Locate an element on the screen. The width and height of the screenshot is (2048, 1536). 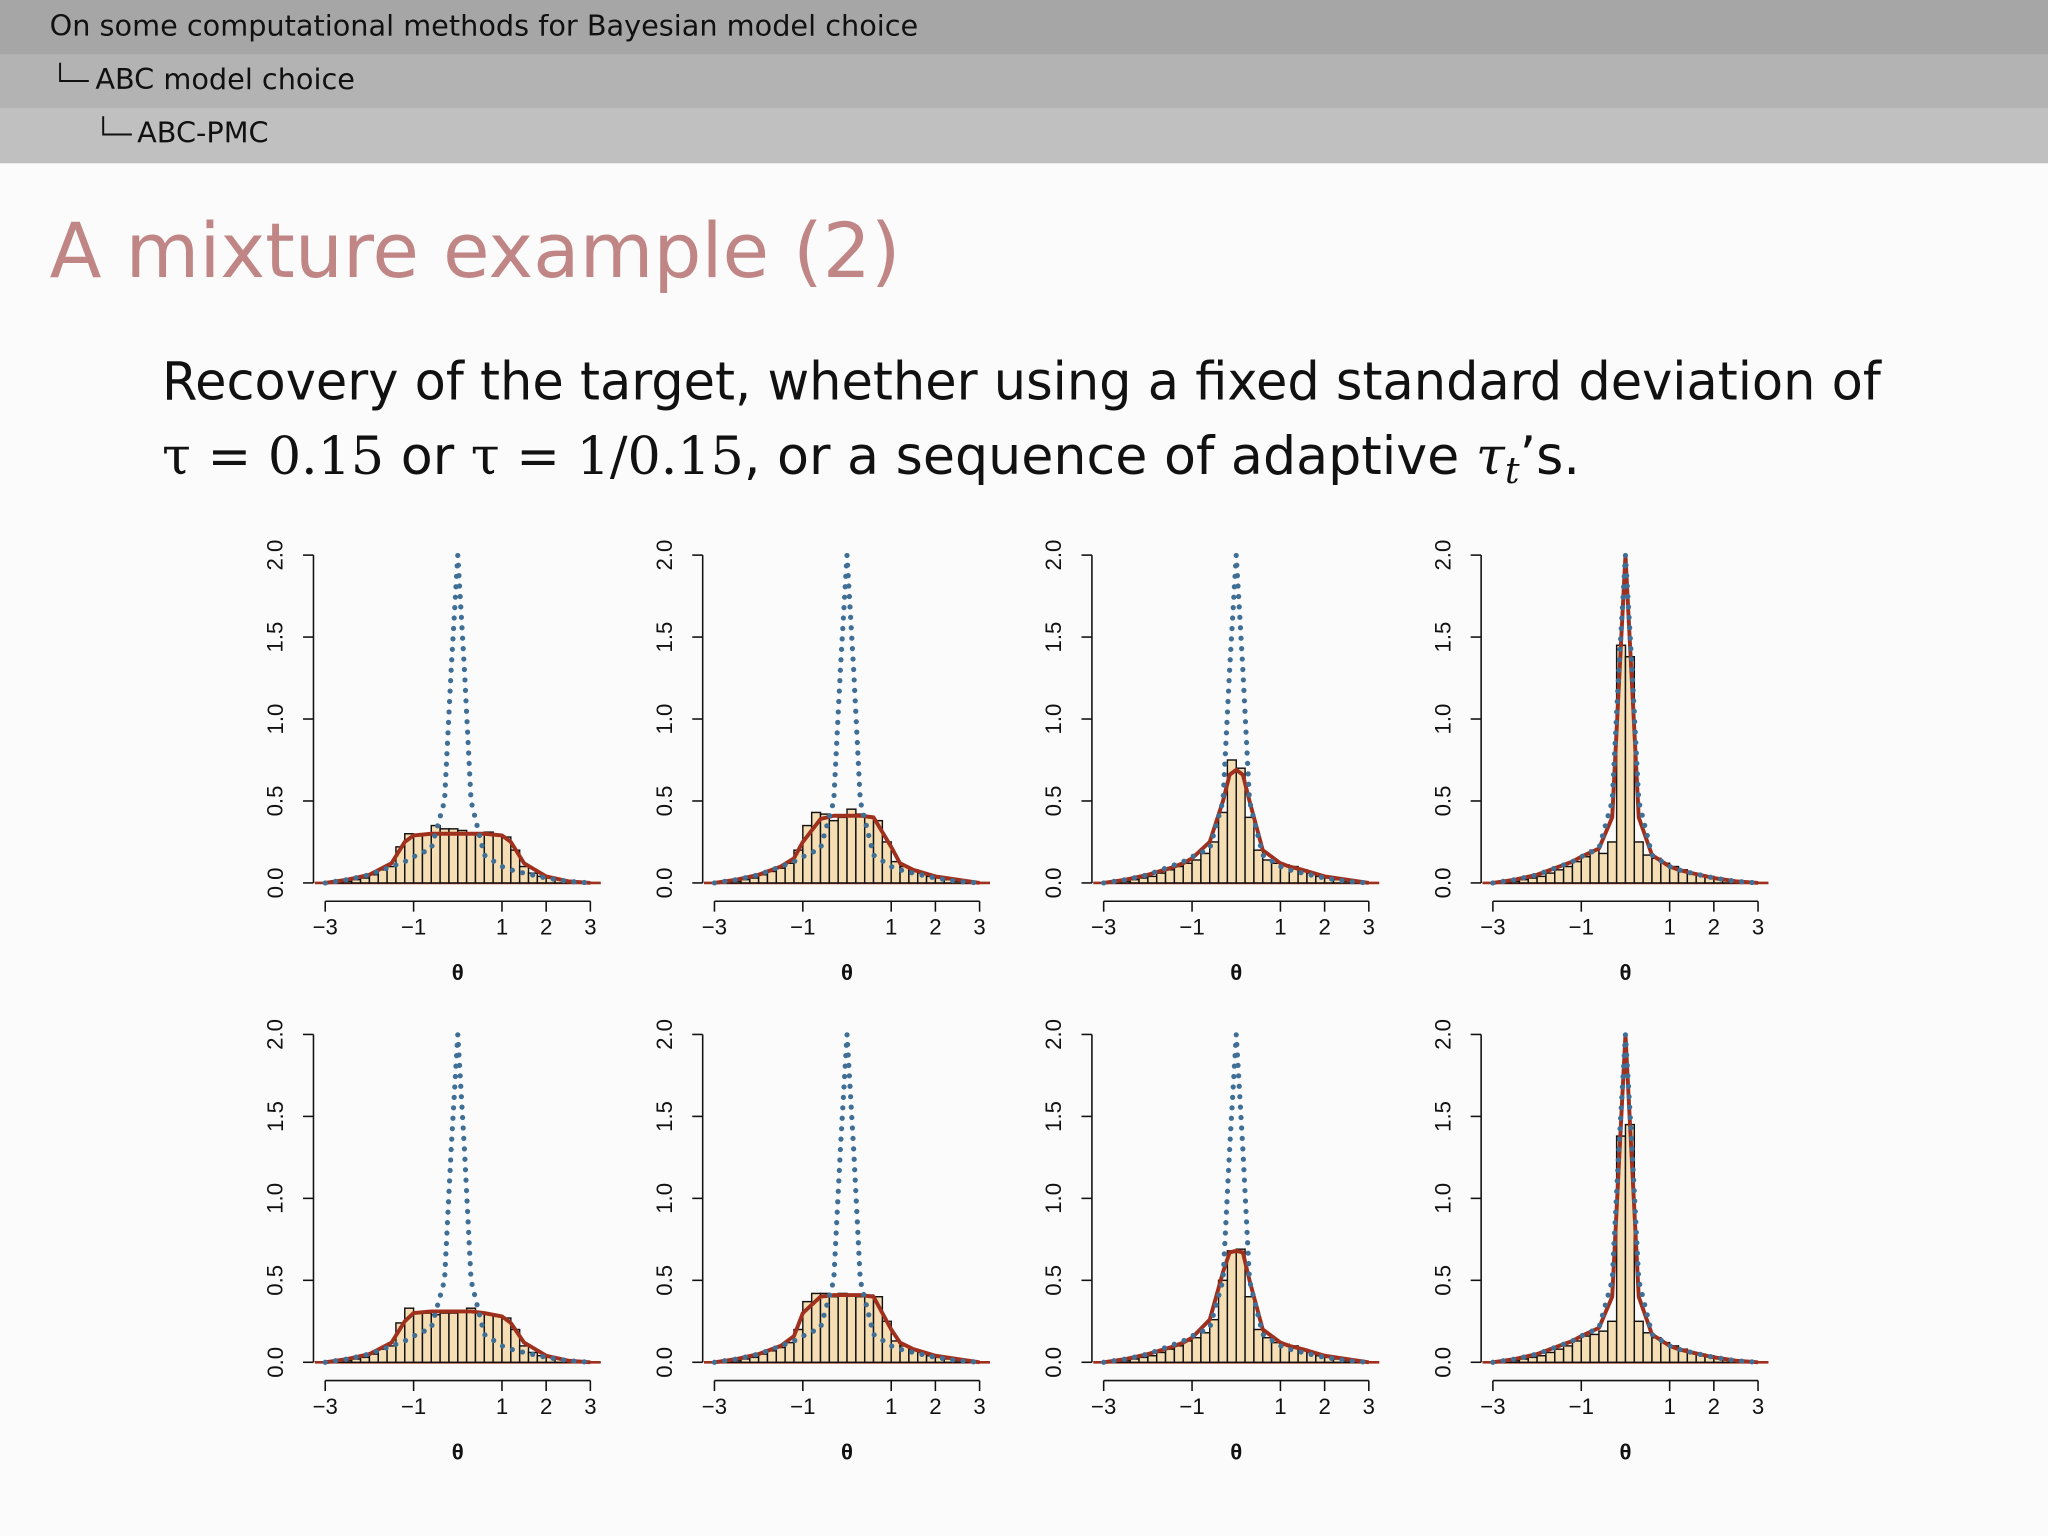
slide-title: A mixture example (2) is located at coordinates (475, 251).